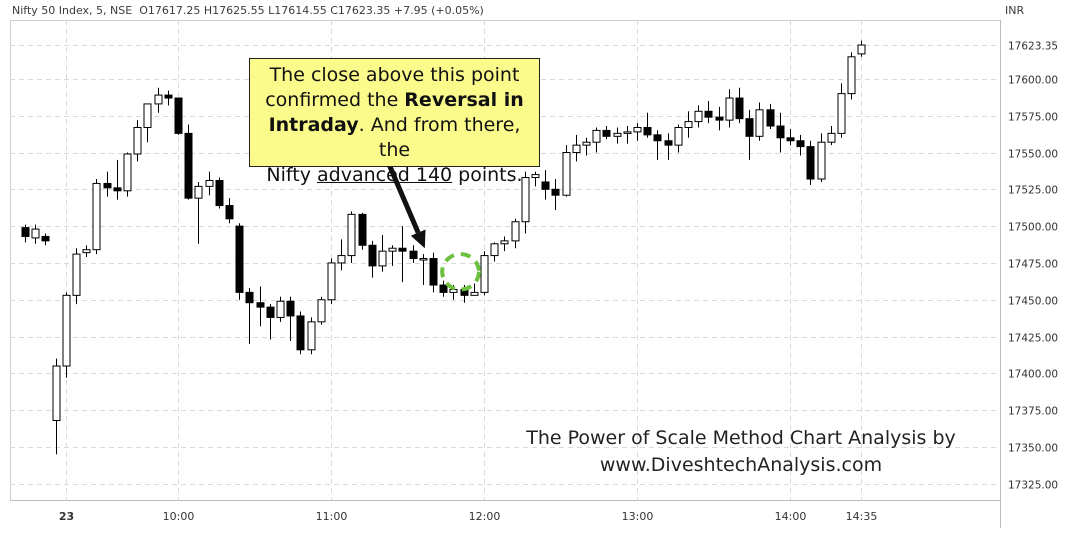 This screenshot has height=535, width=1079. What do you see at coordinates (313, 125) in the screenshot?
I see `callout-bold-text: Intraday` at bounding box center [313, 125].